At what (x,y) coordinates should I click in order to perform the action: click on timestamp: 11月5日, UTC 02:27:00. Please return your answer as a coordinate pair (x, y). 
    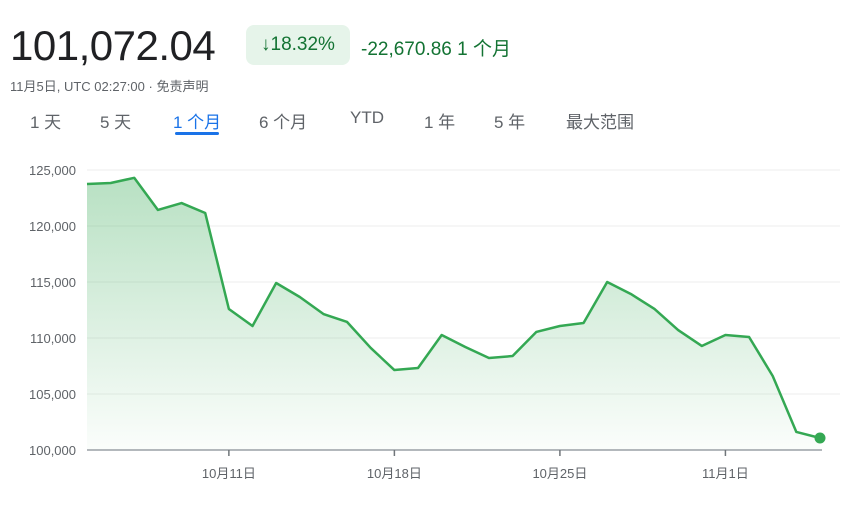
    Looking at the image, I should click on (77, 86).